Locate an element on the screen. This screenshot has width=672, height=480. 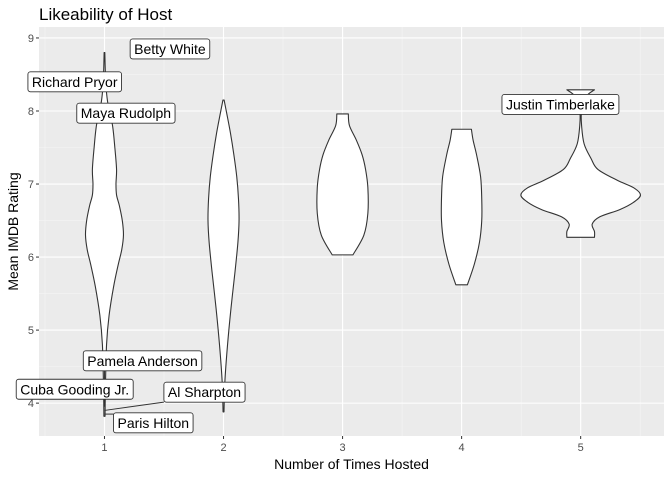
y-tick-label: 5 is located at coordinates (31, 331).